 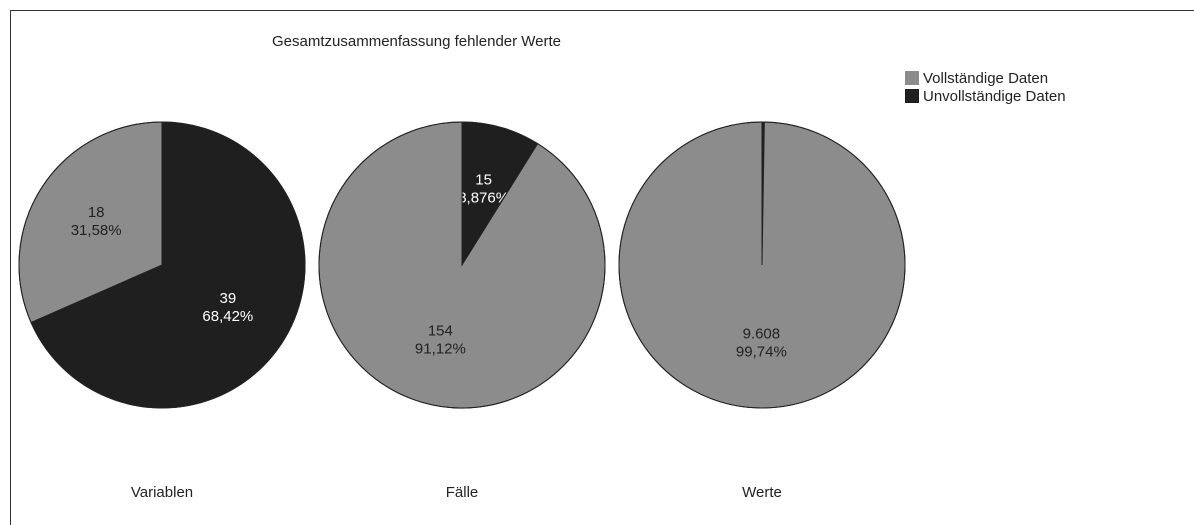 What do you see at coordinates (227, 298) in the screenshot?
I see `slice-value: 39` at bounding box center [227, 298].